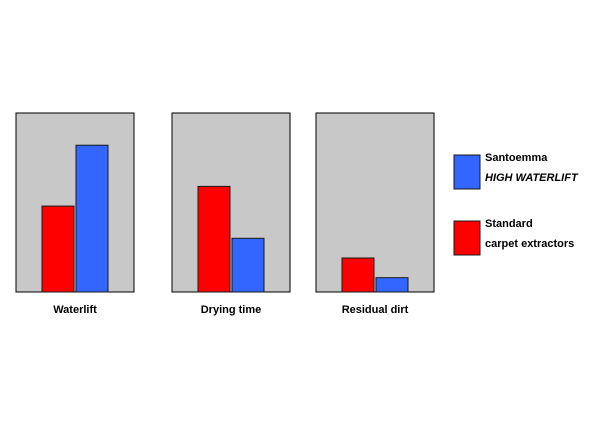 This screenshot has height=429, width=600. Describe the element at coordinates (529, 244) in the screenshot. I see `legend-label: carpet extractors` at that location.